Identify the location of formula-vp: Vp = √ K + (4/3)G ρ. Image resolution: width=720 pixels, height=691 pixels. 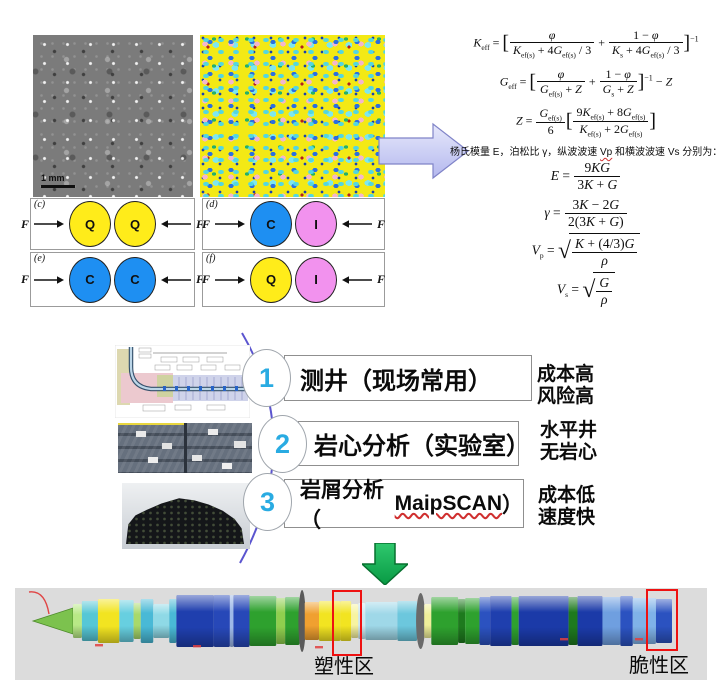
(586, 251).